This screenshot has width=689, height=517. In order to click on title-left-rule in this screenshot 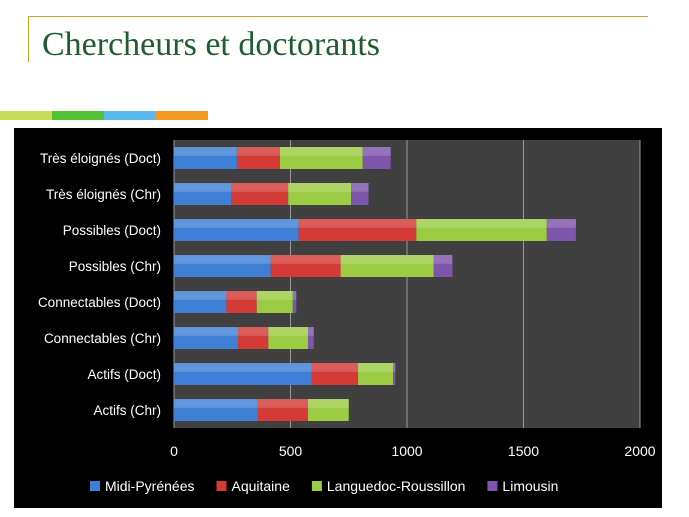, I will do `click(28, 39)`.